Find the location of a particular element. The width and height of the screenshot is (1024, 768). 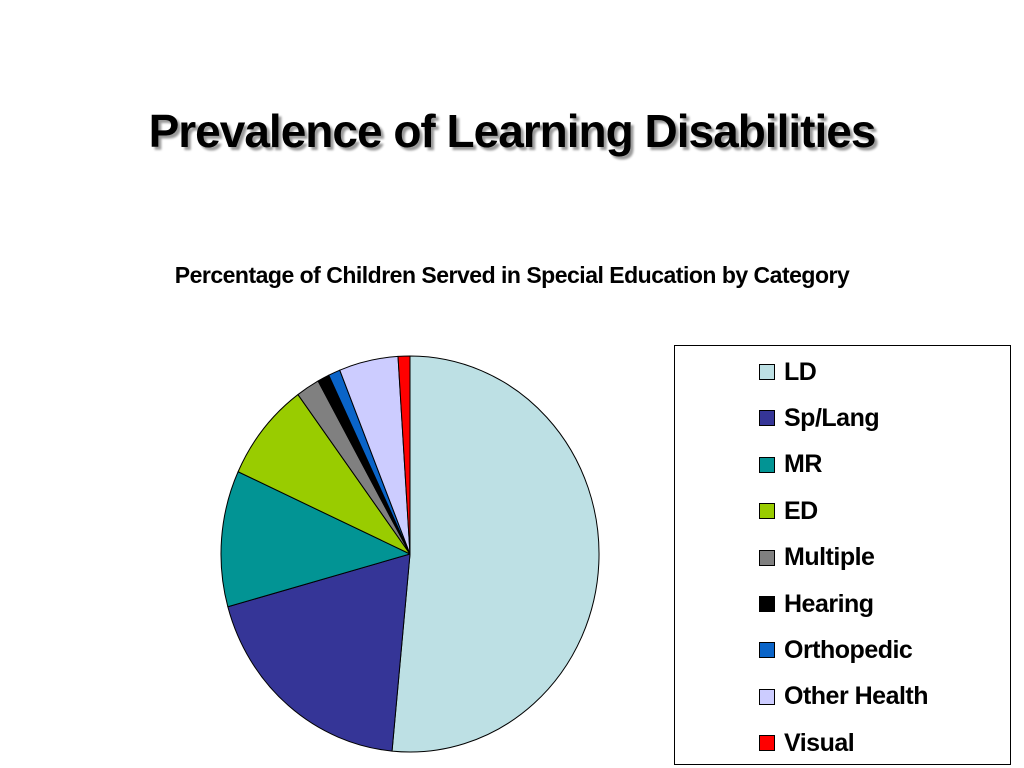

legend-item-other-health: Other Health is located at coordinates (844, 697).